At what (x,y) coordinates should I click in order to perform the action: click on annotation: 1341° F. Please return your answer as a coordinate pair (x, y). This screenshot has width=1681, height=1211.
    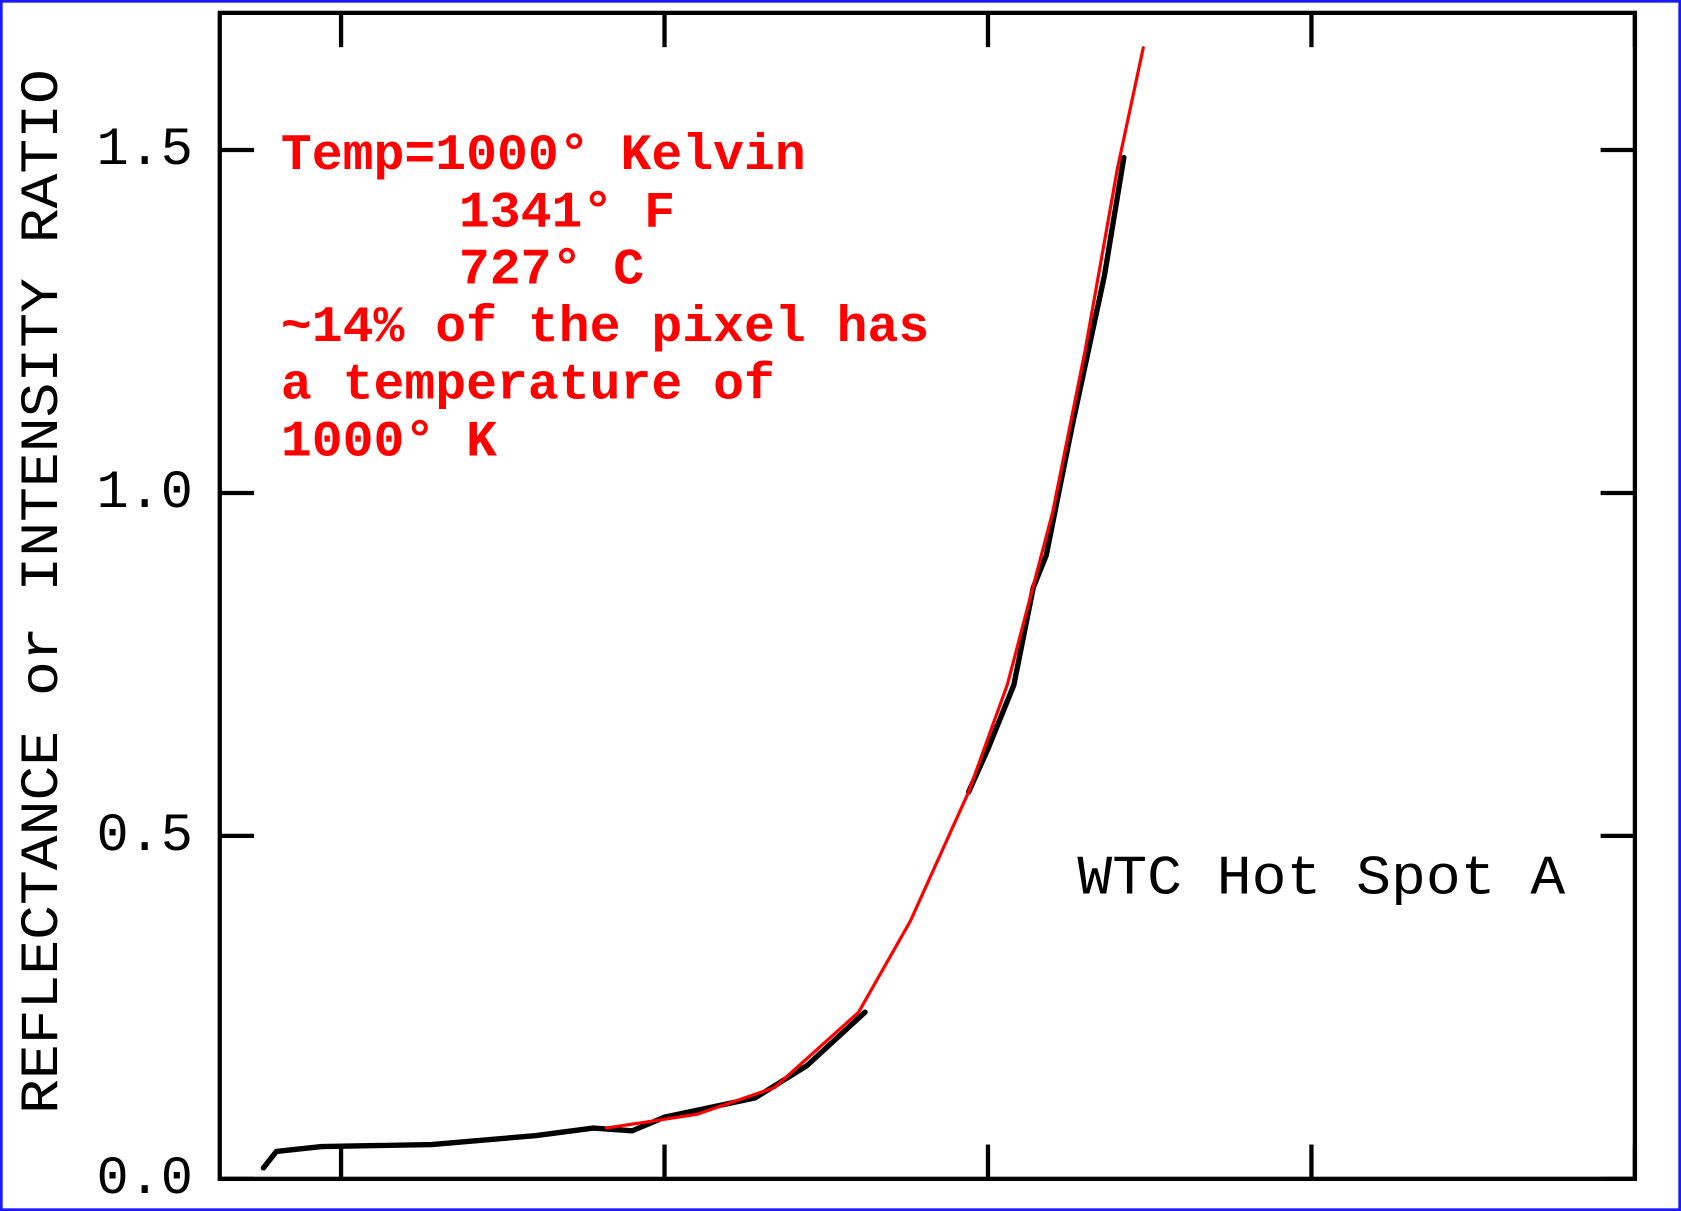
    Looking at the image, I should click on (567, 213).